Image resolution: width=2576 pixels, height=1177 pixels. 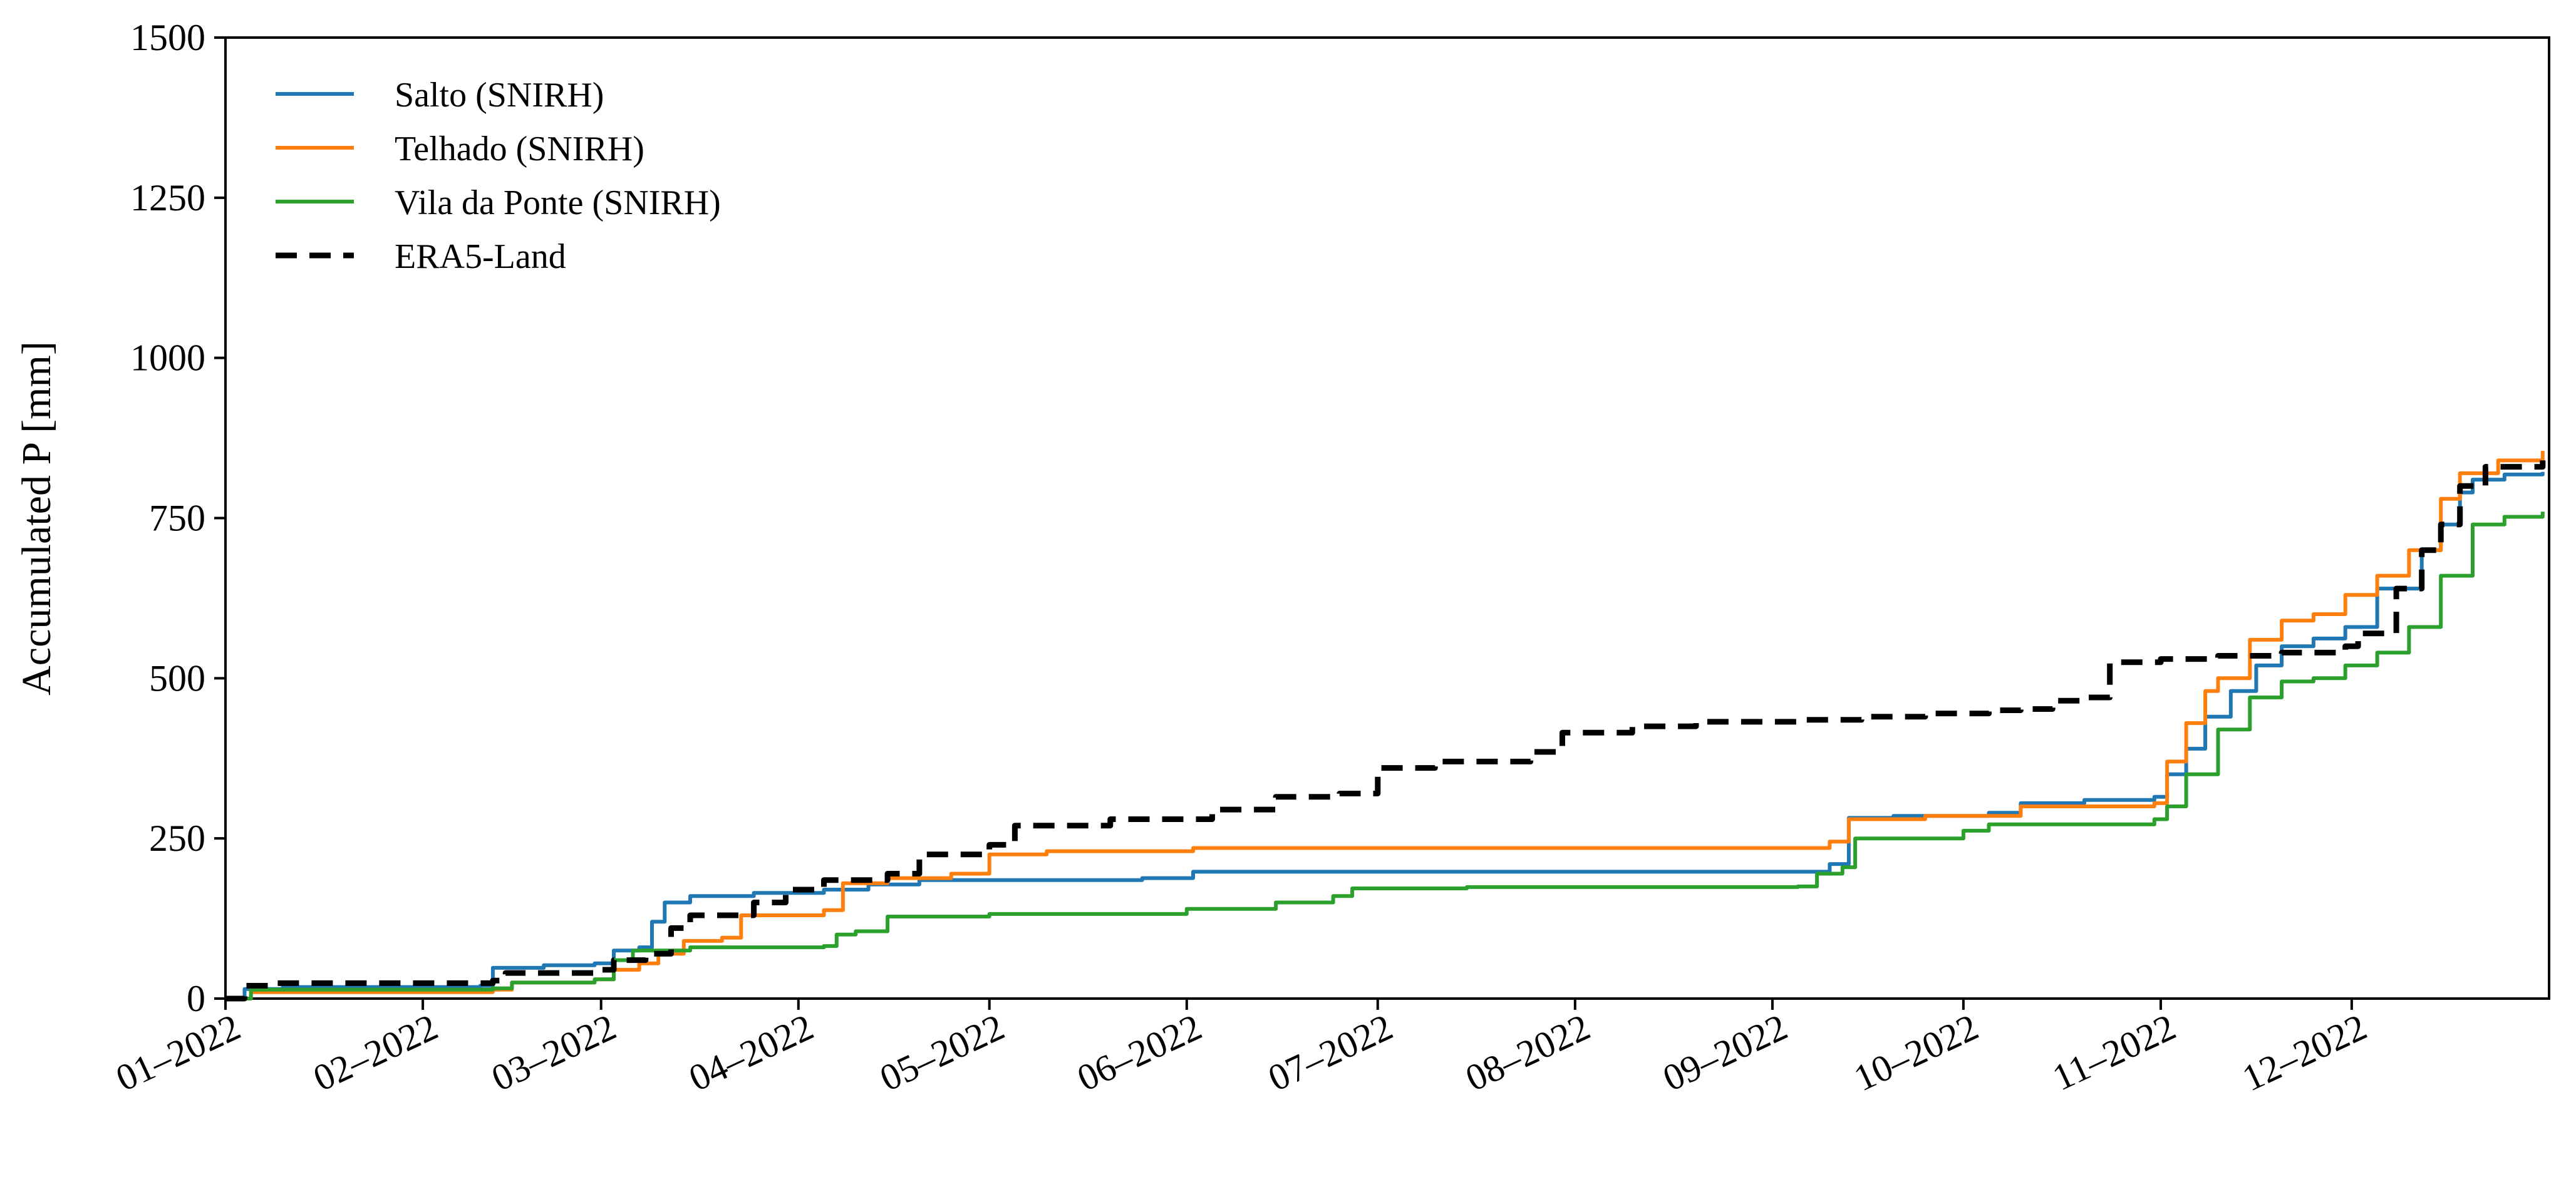 I want to click on y-axis: 0 250 500 750 1000 1250 1500, so click(x=177, y=518).